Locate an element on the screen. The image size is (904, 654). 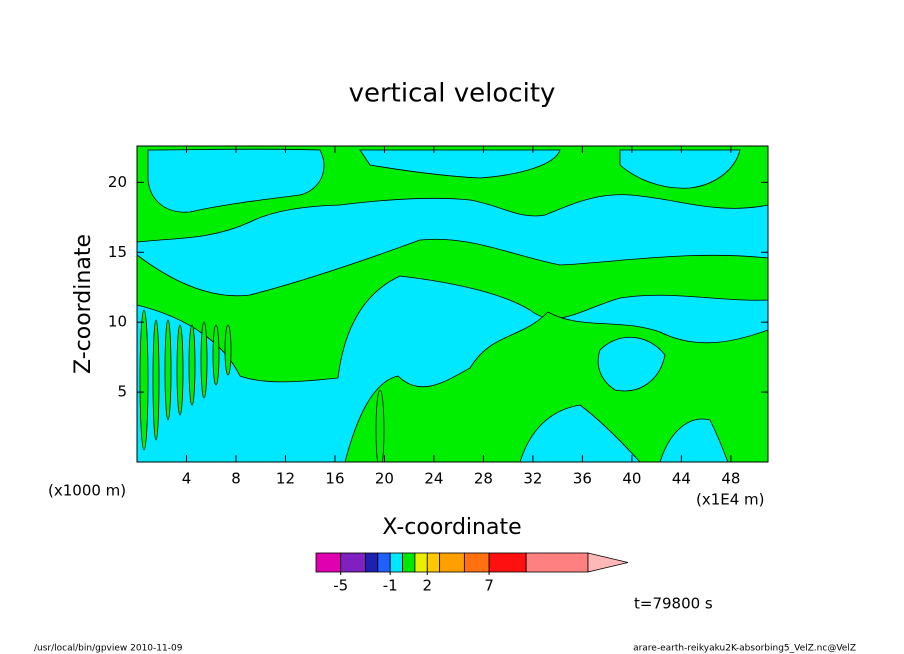
x-tick-label: 8 is located at coordinates (236, 479).